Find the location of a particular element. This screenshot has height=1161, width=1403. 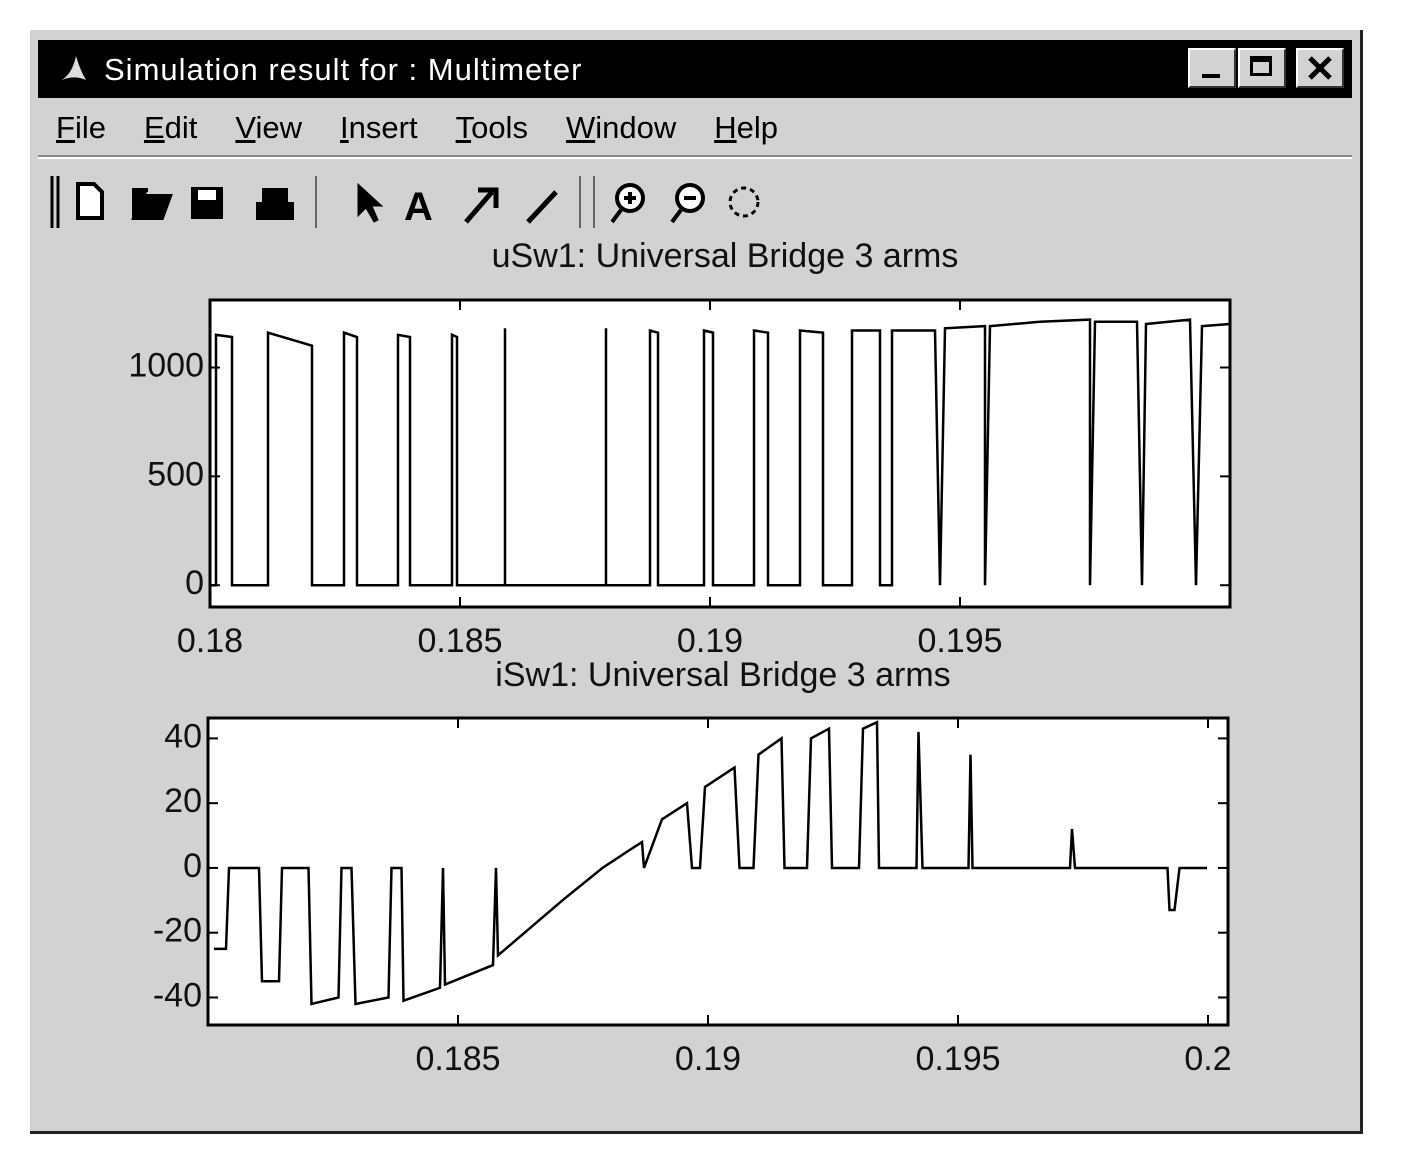

line-tool is located at coordinates (542, 207).